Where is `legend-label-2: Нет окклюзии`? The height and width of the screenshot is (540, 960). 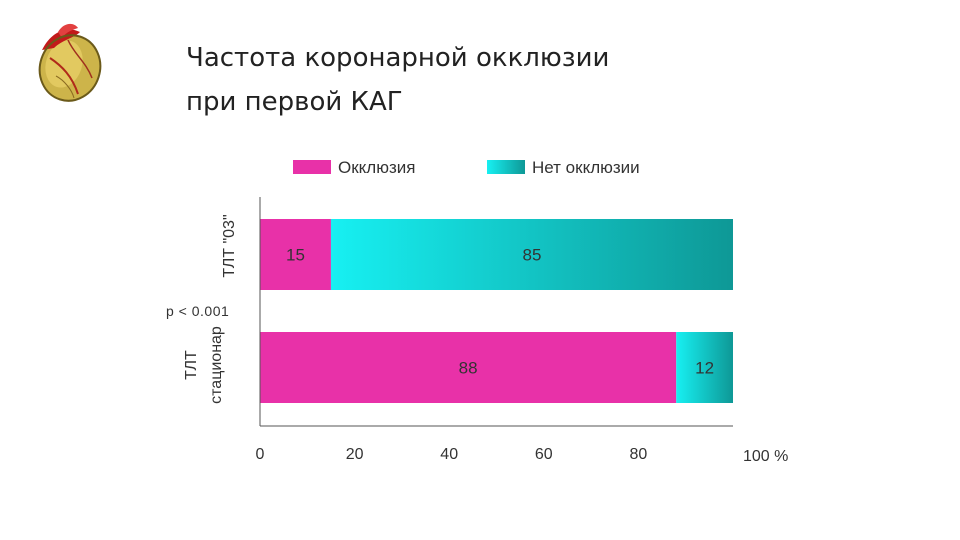
legend-label-2: Нет окклюзии is located at coordinates (586, 167).